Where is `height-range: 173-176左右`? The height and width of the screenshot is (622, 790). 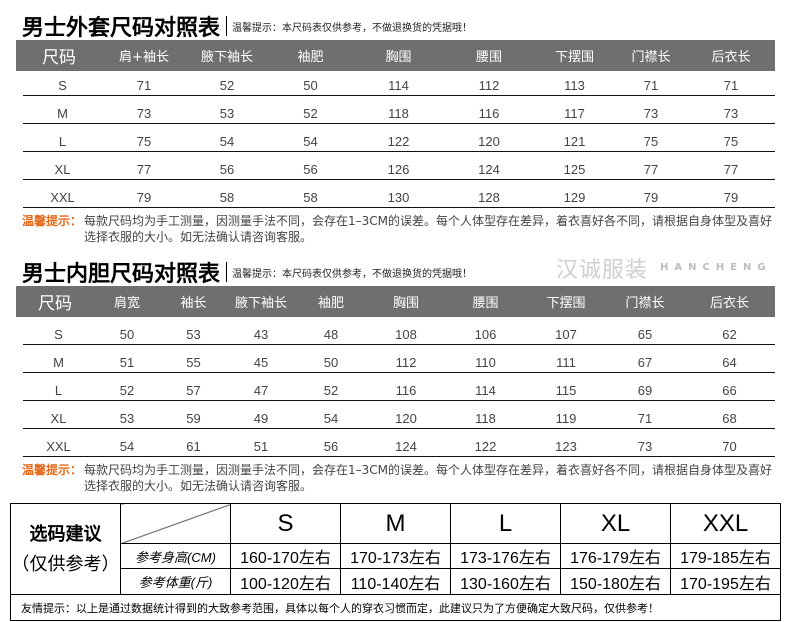
height-range: 173-176左右 is located at coordinates (505, 556).